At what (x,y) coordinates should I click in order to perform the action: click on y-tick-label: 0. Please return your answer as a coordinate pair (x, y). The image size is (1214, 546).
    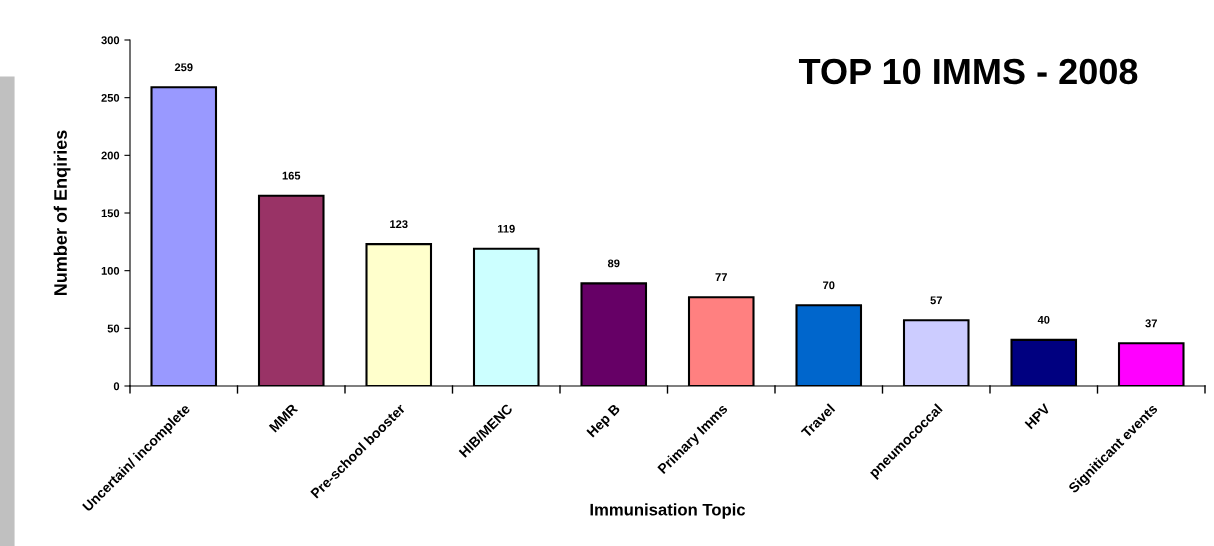
    Looking at the image, I should click on (116, 386).